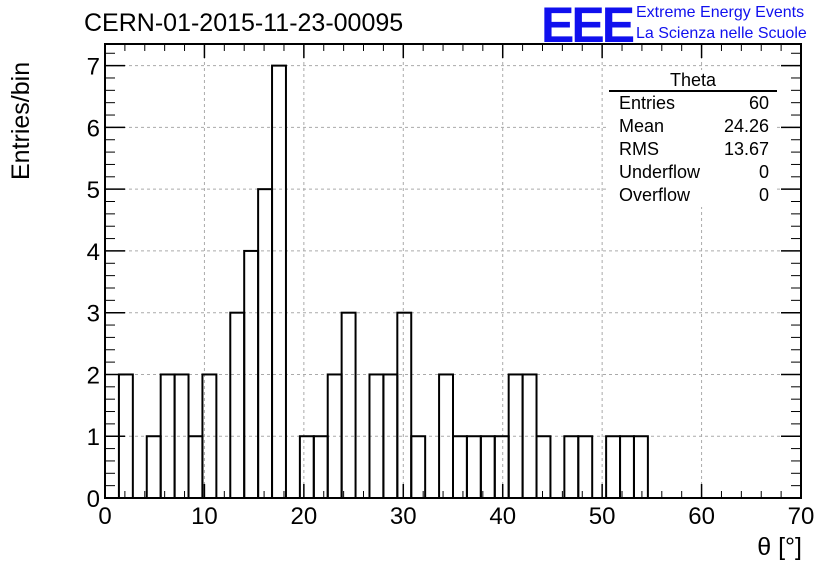 Image resolution: width=836 pixels, height=572 pixels. Describe the element at coordinates (93, 499) in the screenshot. I see `y-tick-label: 0` at that location.